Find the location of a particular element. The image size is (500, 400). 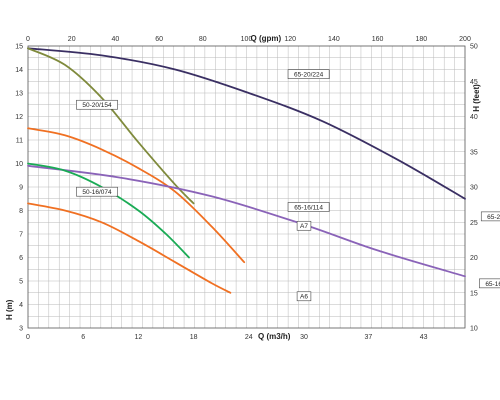

curve-label: 50-16/074 is located at coordinates (97, 191).